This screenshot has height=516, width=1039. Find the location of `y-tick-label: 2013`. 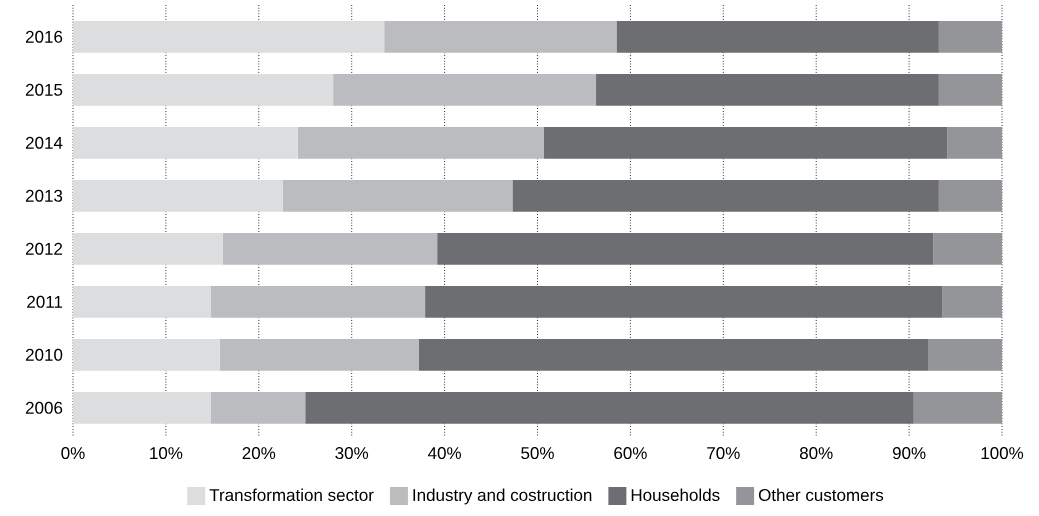

y-tick-label: 2013 is located at coordinates (44, 195).